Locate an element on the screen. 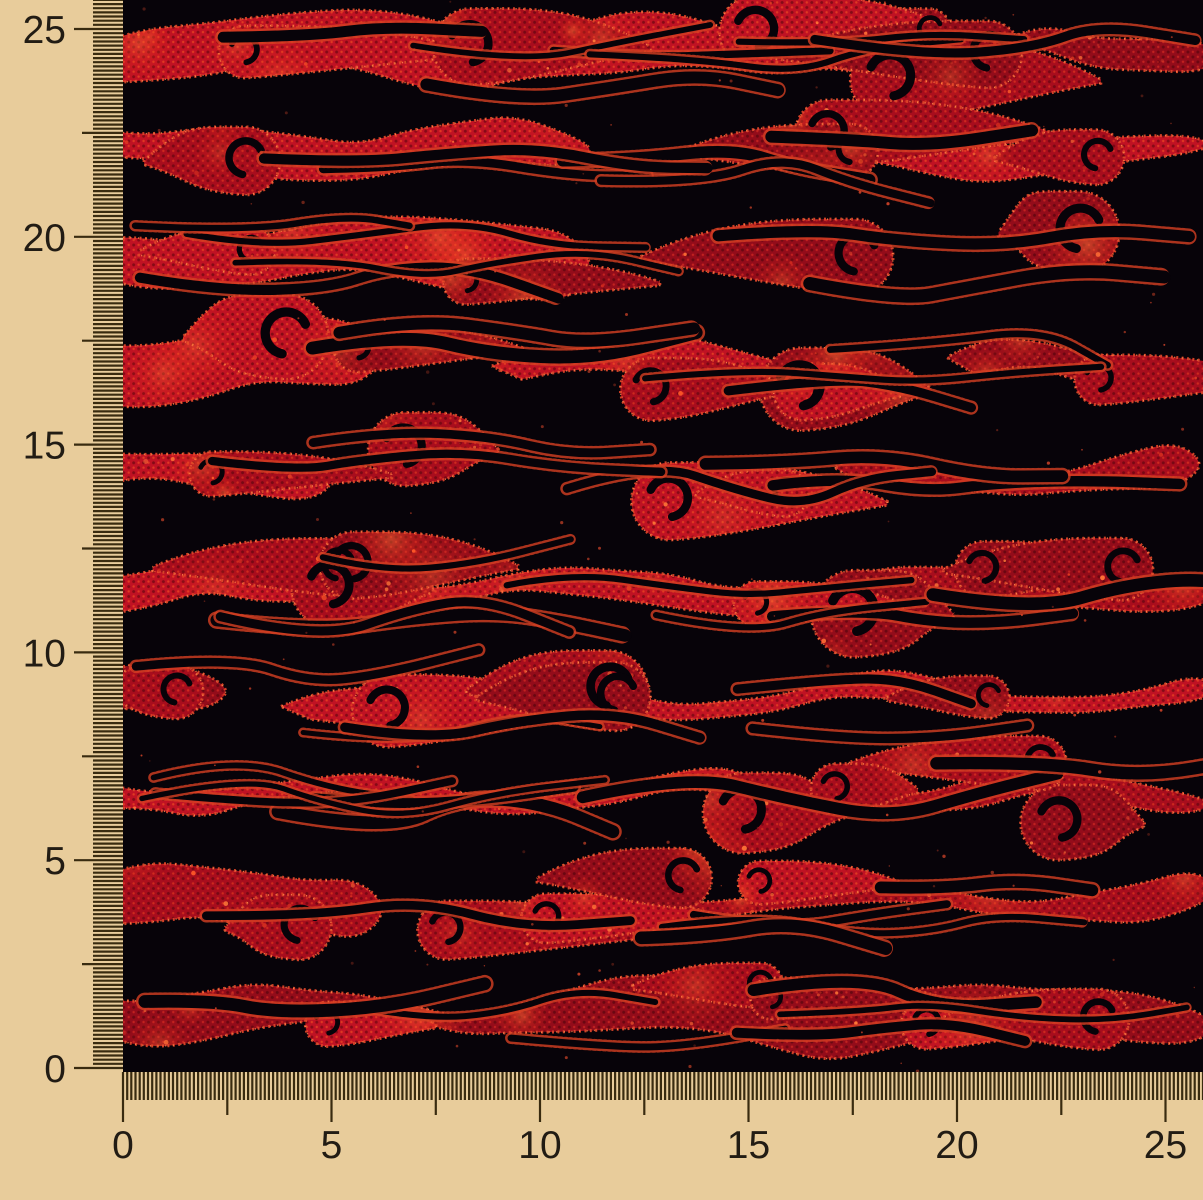  bottom-ruler-labels: 0 5 10 15 20 25 is located at coordinates (649, 1145).